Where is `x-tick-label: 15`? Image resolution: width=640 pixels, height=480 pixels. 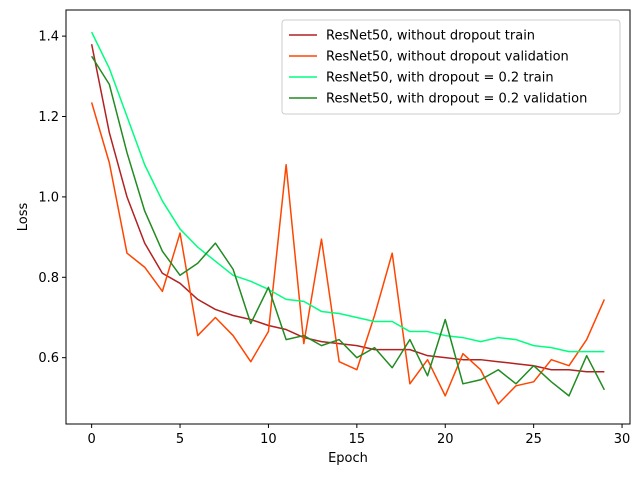
x-tick-label: 15 is located at coordinates (357, 439).